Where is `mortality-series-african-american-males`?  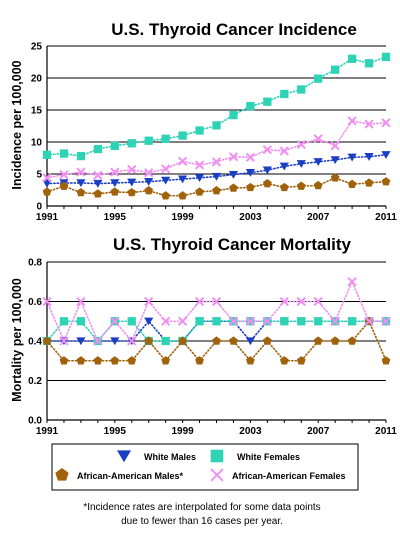 mortality-series-african-american-males is located at coordinates (216, 340).